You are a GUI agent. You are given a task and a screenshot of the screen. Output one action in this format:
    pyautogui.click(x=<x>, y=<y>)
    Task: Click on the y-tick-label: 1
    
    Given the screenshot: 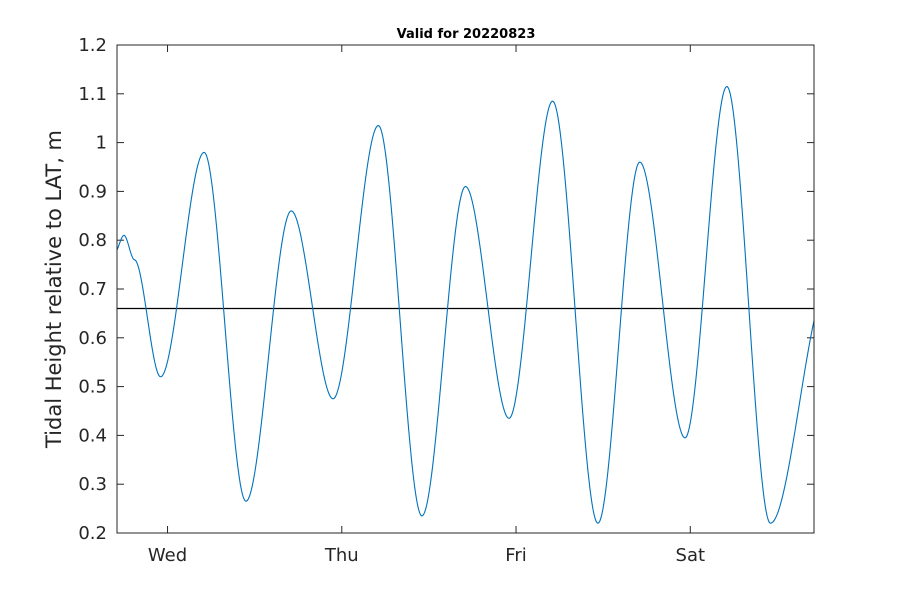 What is the action you would take?
    pyautogui.click(x=101, y=143)
    